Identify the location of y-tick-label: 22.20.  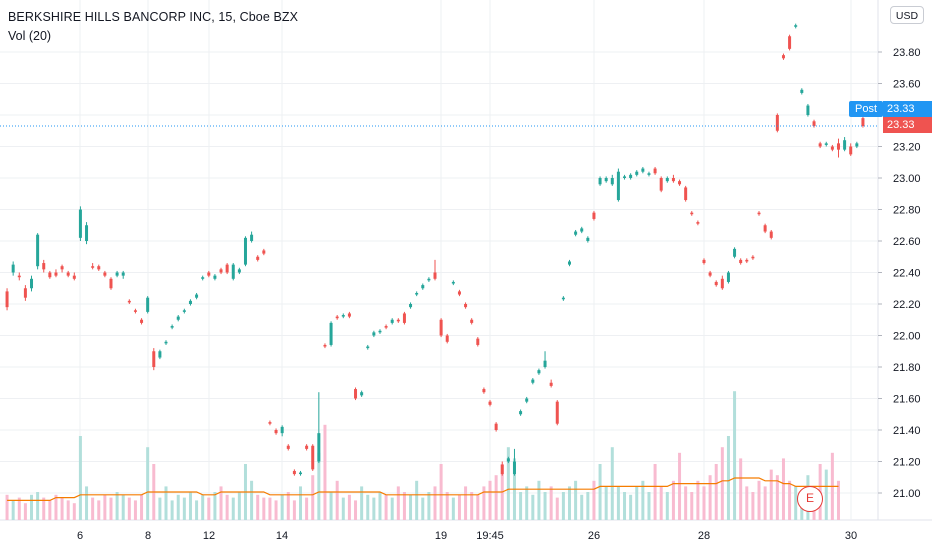
(907, 305).